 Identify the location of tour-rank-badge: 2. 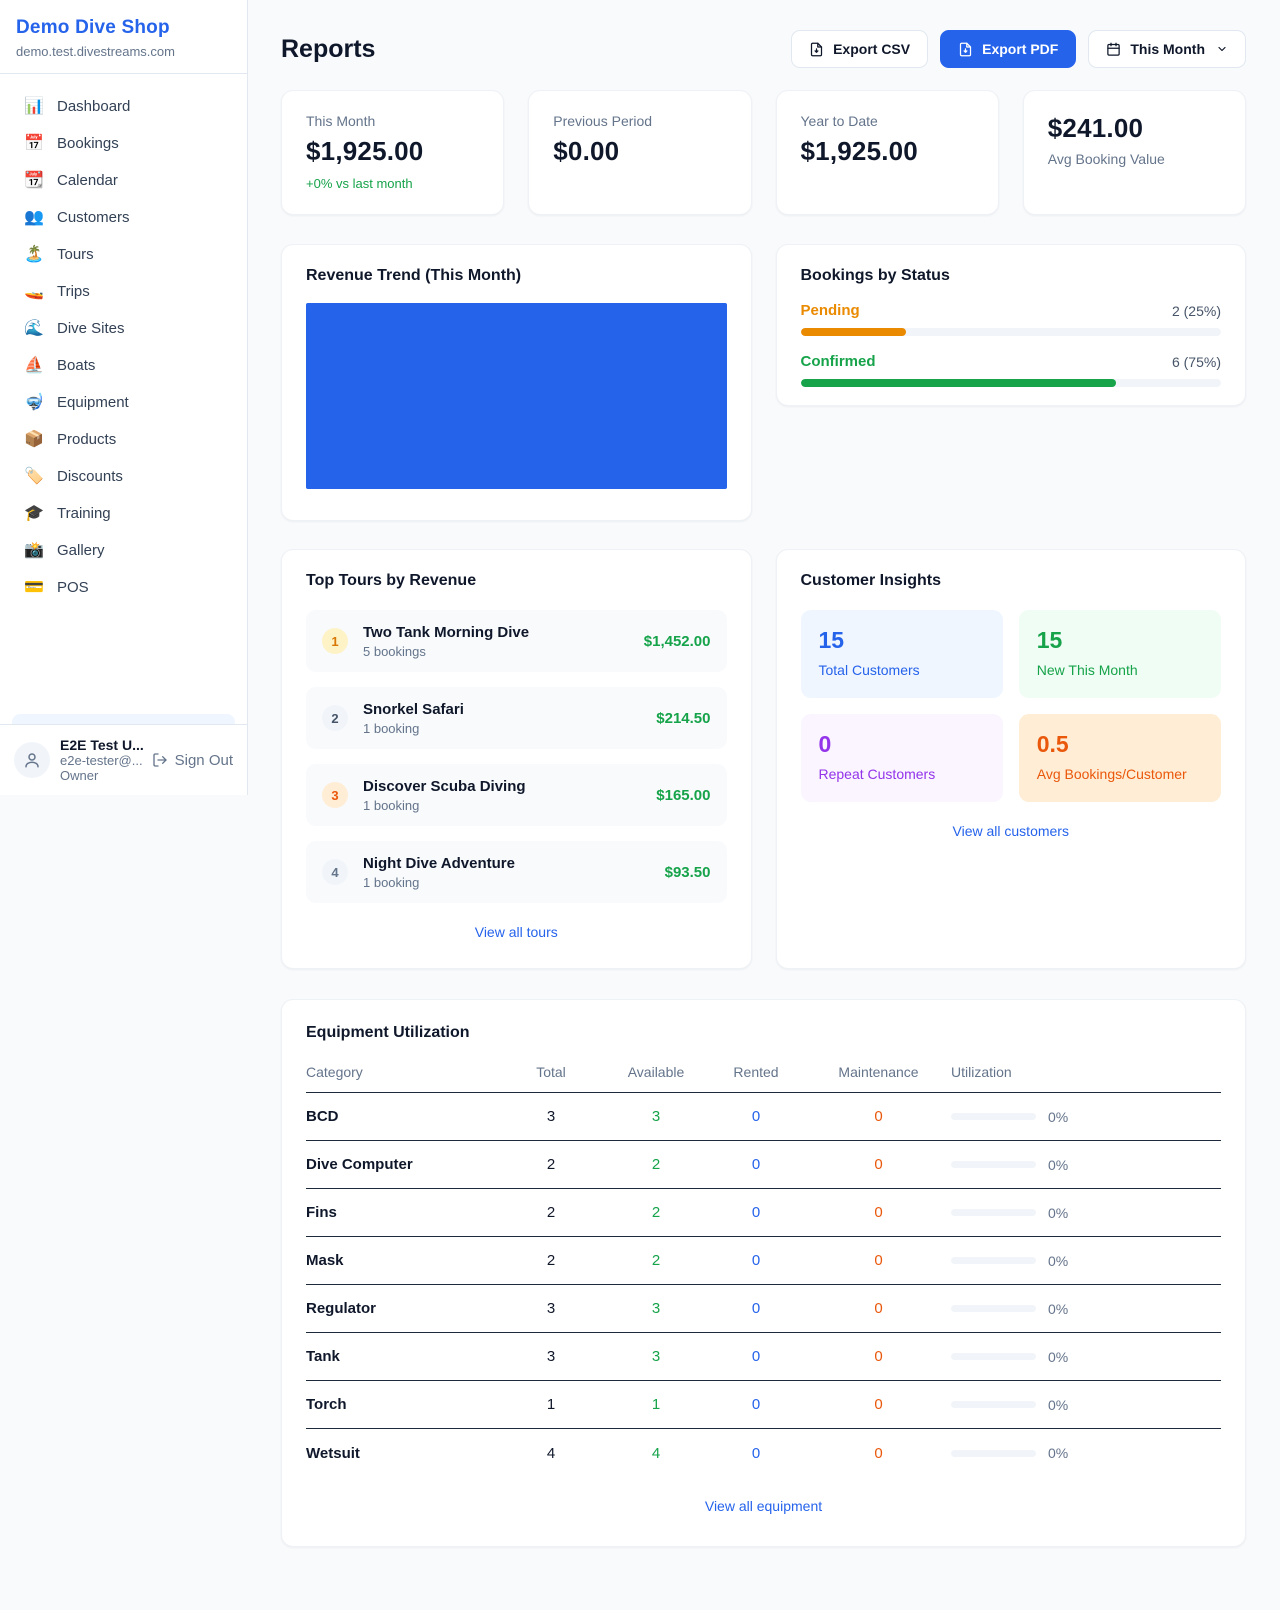
(335, 718).